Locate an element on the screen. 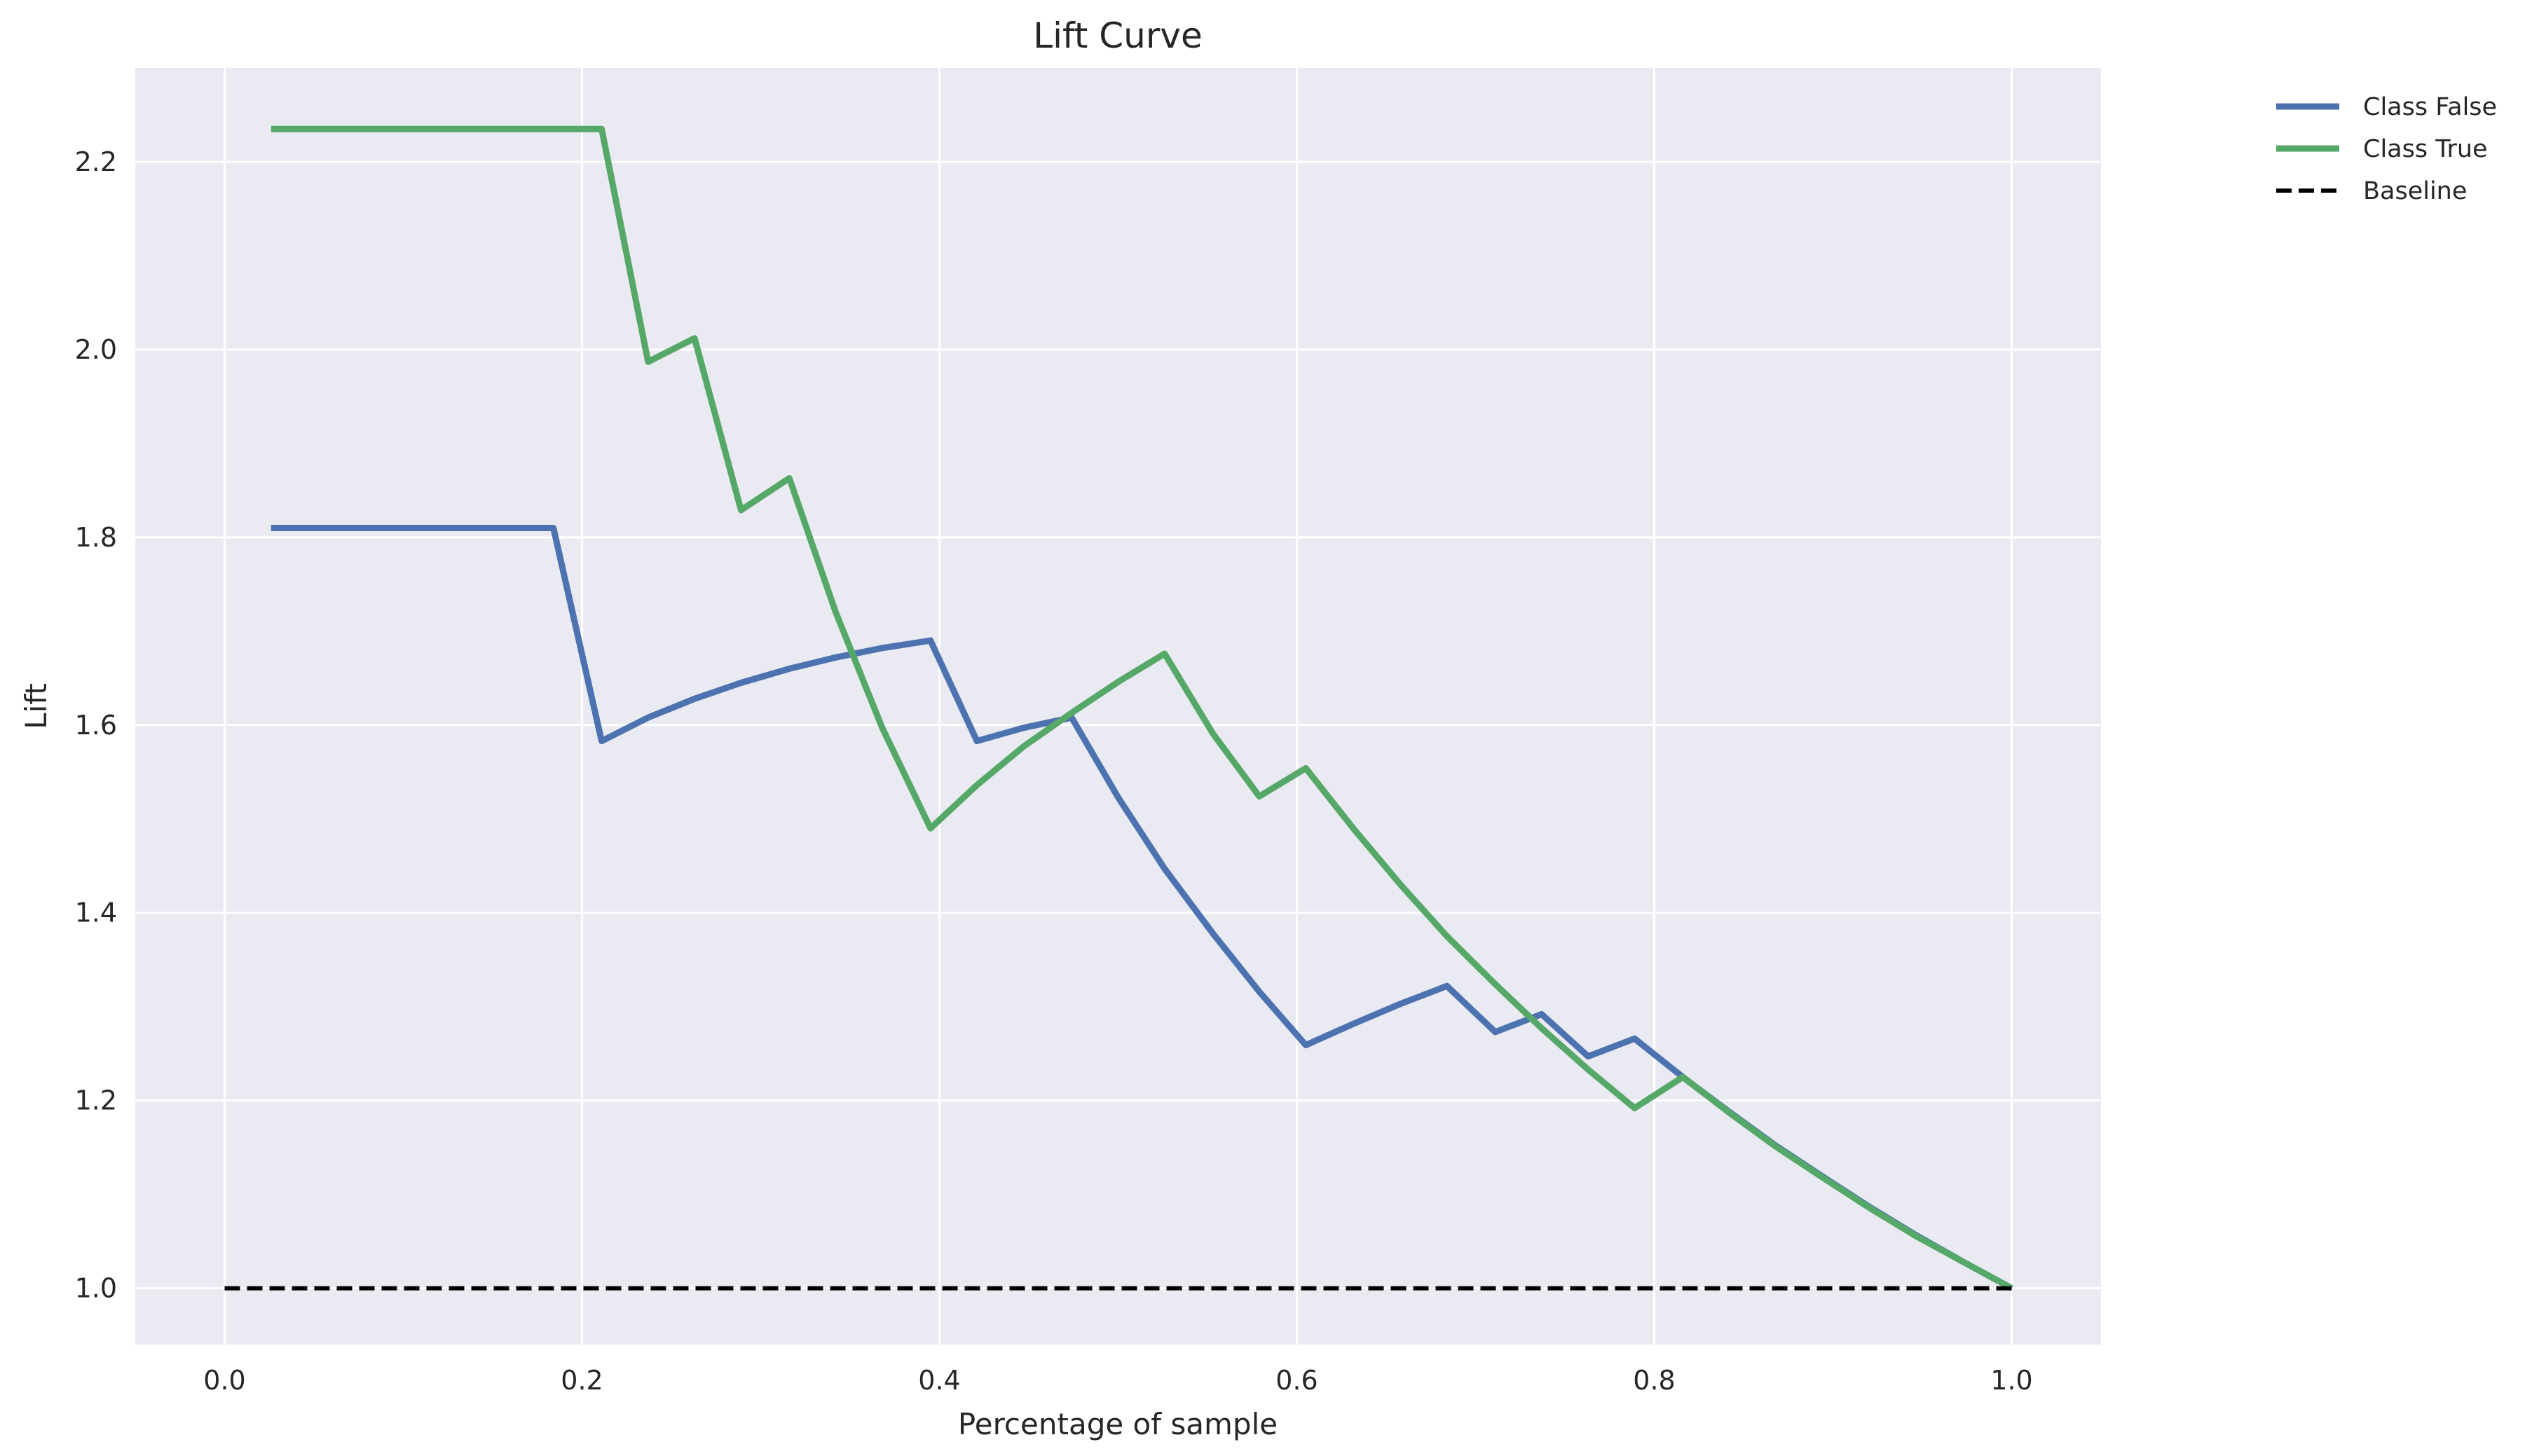 The height and width of the screenshot is (1456, 2532). x-tick-label: 0.0 is located at coordinates (224, 1380).